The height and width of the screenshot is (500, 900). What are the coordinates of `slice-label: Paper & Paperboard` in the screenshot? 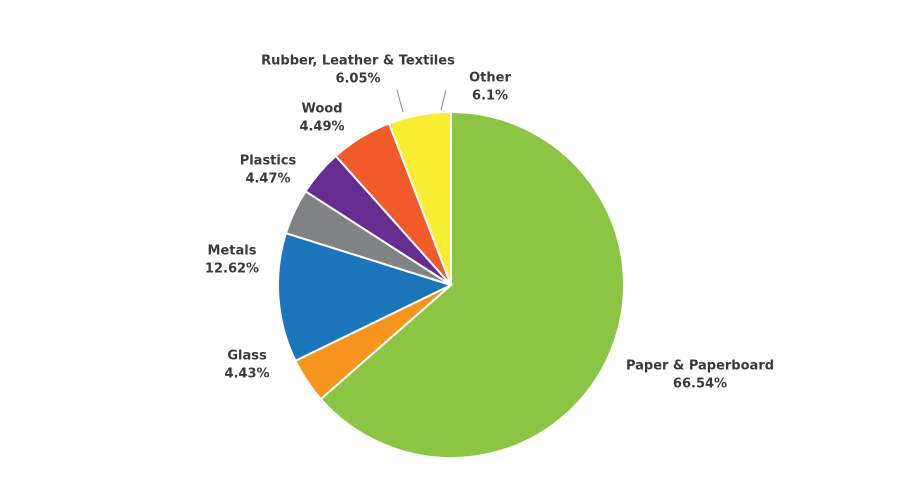 It's located at (700, 366).